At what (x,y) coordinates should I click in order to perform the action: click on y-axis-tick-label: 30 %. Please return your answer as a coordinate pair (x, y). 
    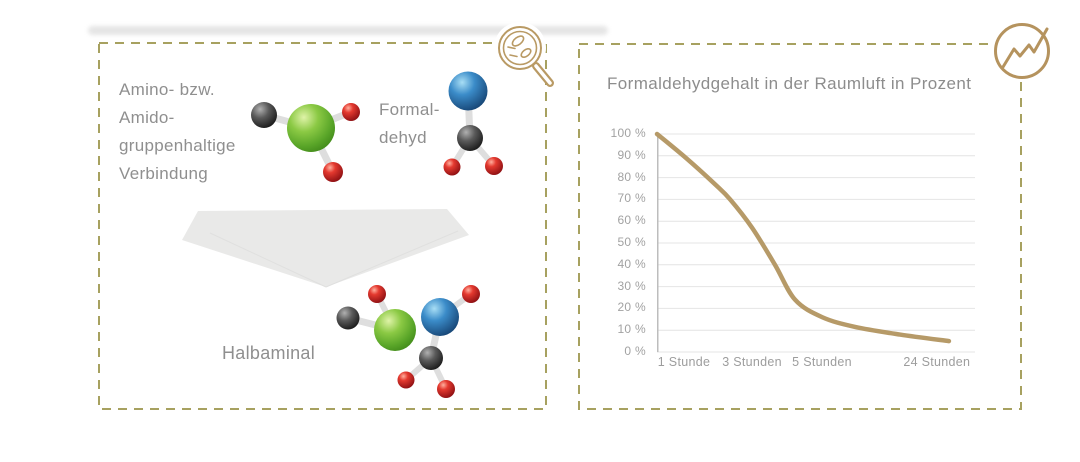
    Looking at the image, I should click on (631, 285).